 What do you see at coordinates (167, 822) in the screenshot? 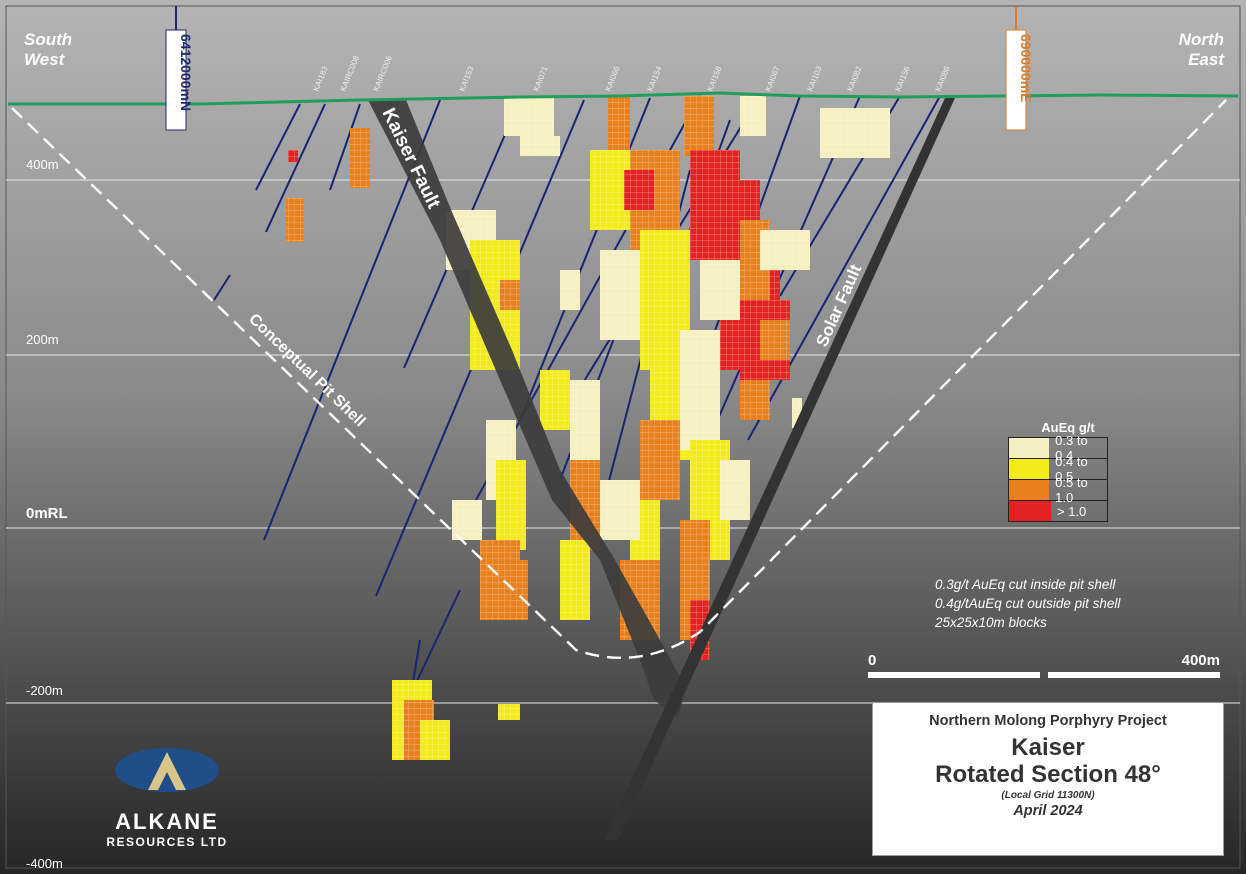
I see `logo-name: ALKANE` at bounding box center [167, 822].